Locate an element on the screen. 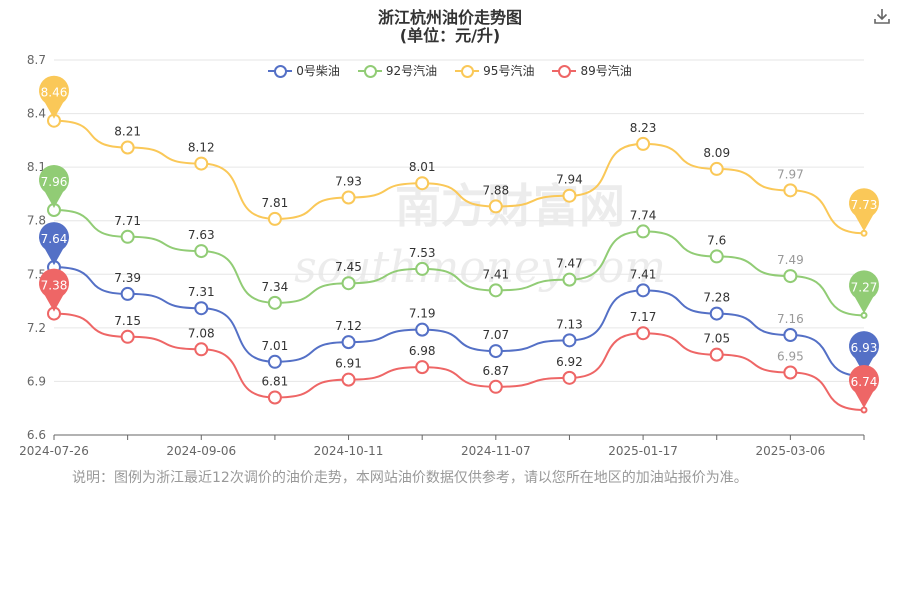 Image resolution: width=900 pixels, height=600 pixels. data-label: 7.16 is located at coordinates (790, 319).